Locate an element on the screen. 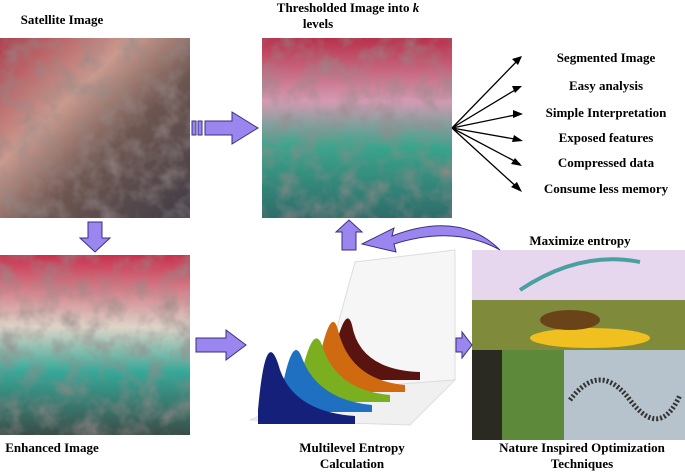 The height and width of the screenshot is (476, 685). thresholded-image is located at coordinates (357, 128).